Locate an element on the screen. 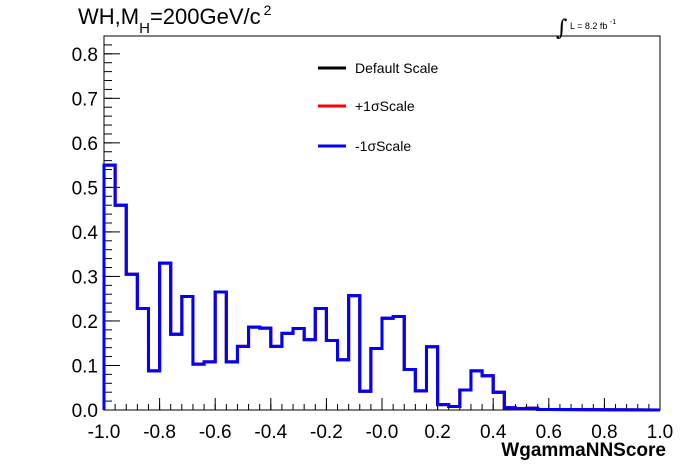  x-tick-label: 0.2 is located at coordinates (437, 432).